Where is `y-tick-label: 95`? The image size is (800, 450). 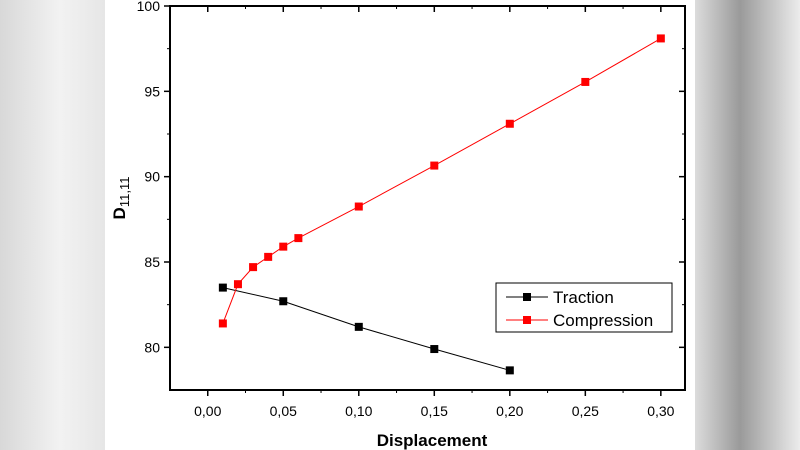 y-tick-label: 95 is located at coordinates (152, 91).